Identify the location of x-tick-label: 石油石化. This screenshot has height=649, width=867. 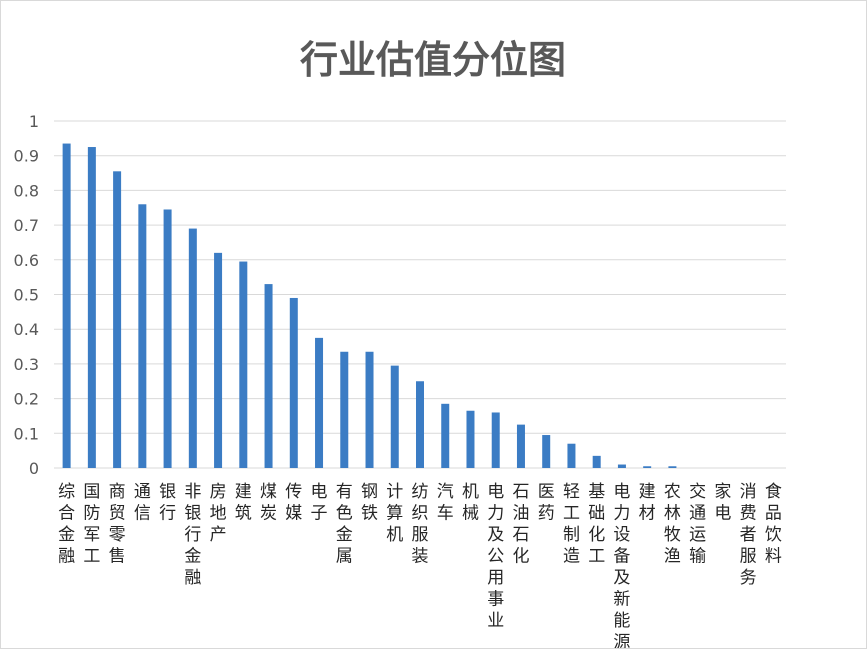
(520, 524).